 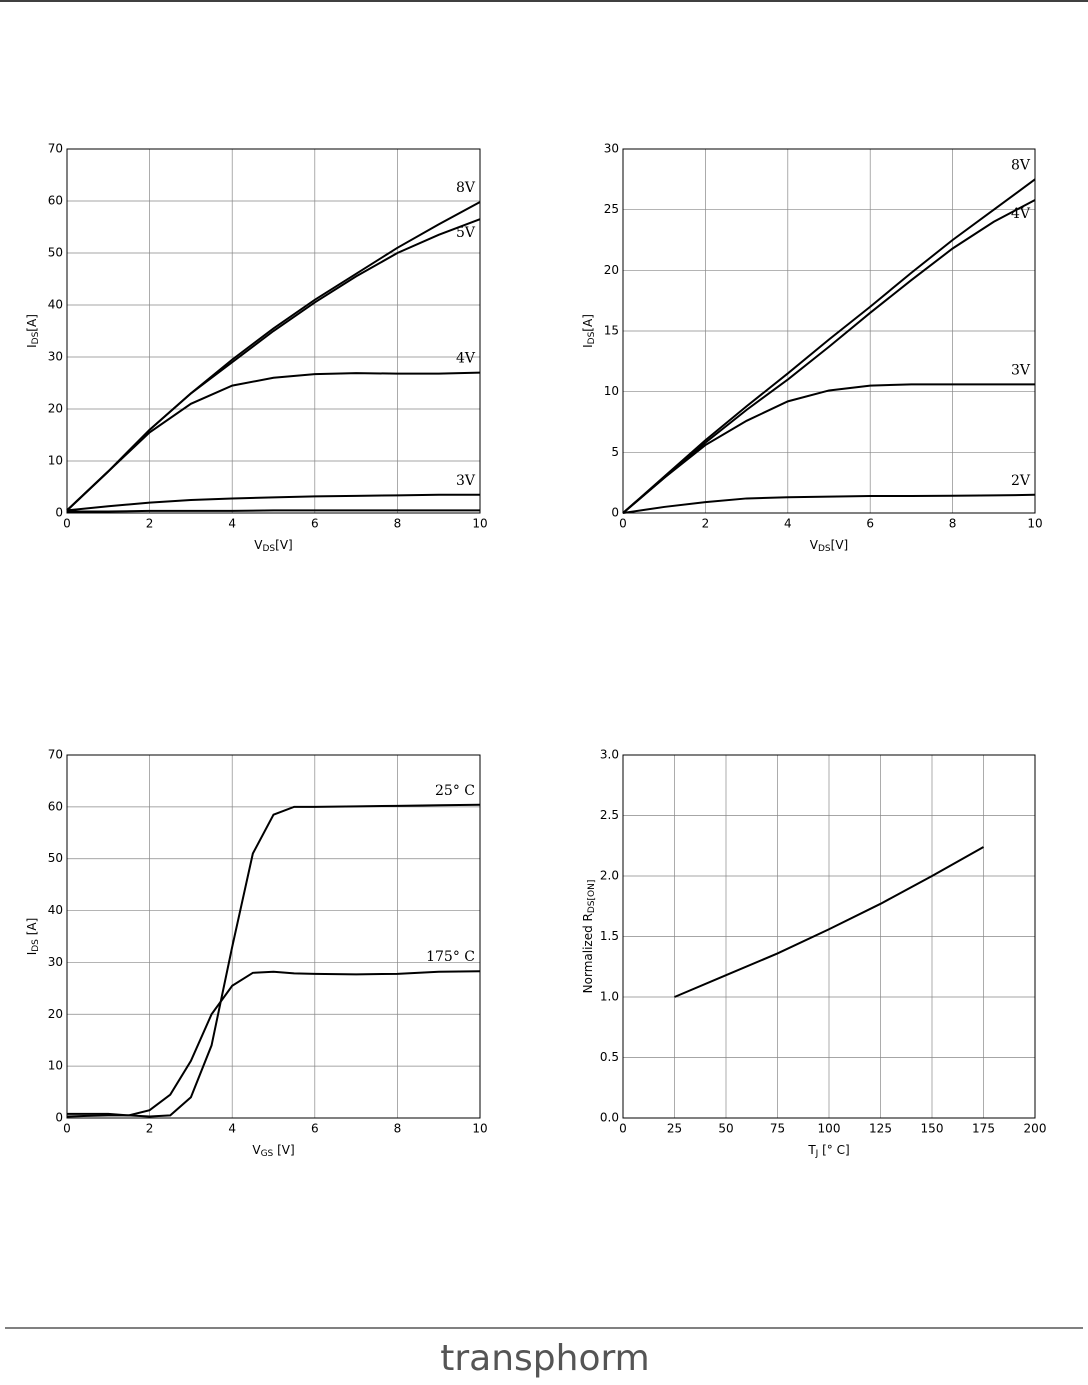 I want to click on series-label: 2V, so click(x=1021, y=481).